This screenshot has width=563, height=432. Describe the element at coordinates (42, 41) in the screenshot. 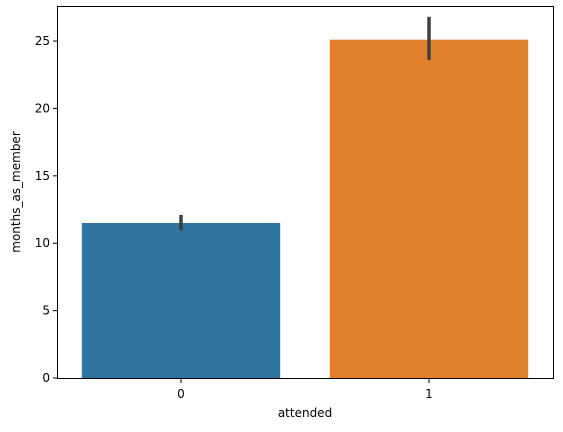

I see `y-tick-label-25: 25` at that location.